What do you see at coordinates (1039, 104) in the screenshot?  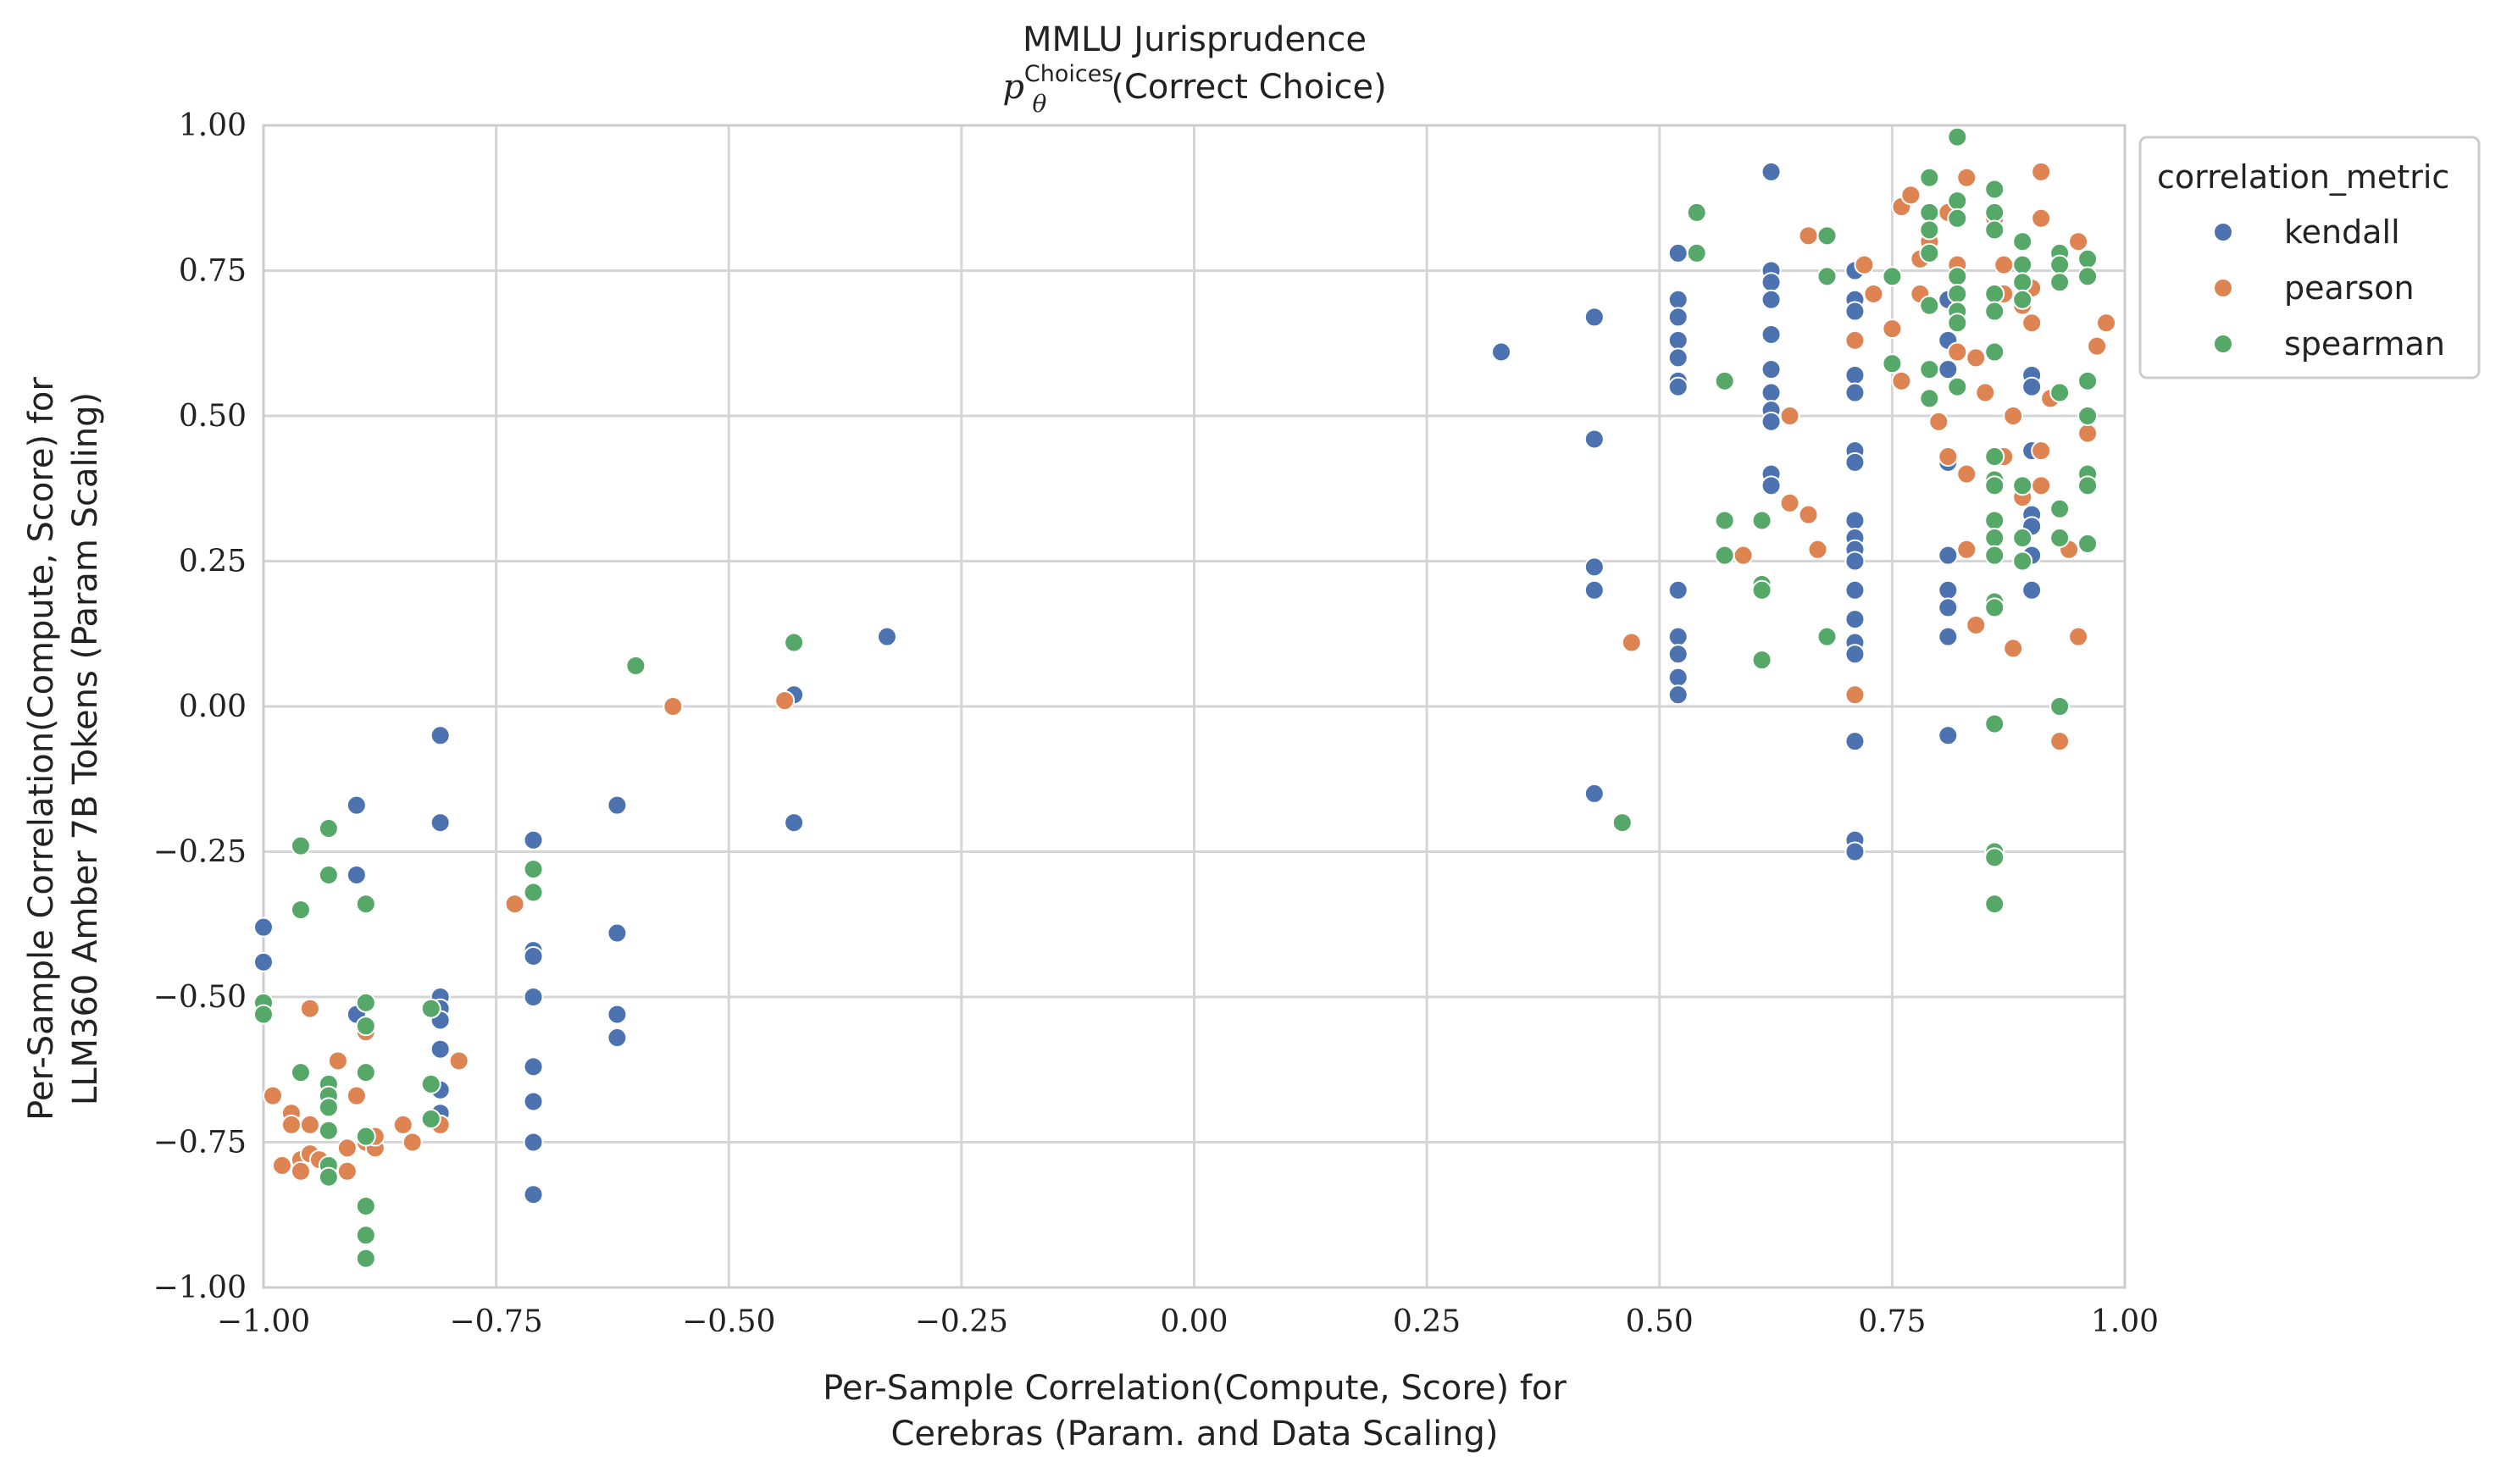 I see `subtitle-subscript: θ` at bounding box center [1039, 104].